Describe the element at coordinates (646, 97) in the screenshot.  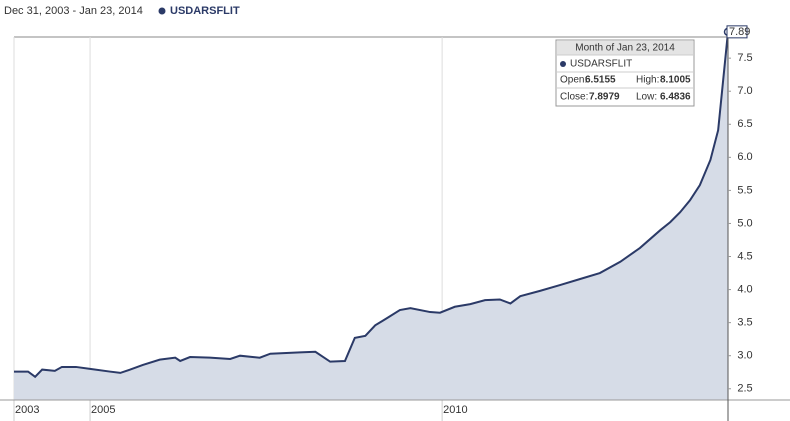
I see `low-label: Low:` at that location.